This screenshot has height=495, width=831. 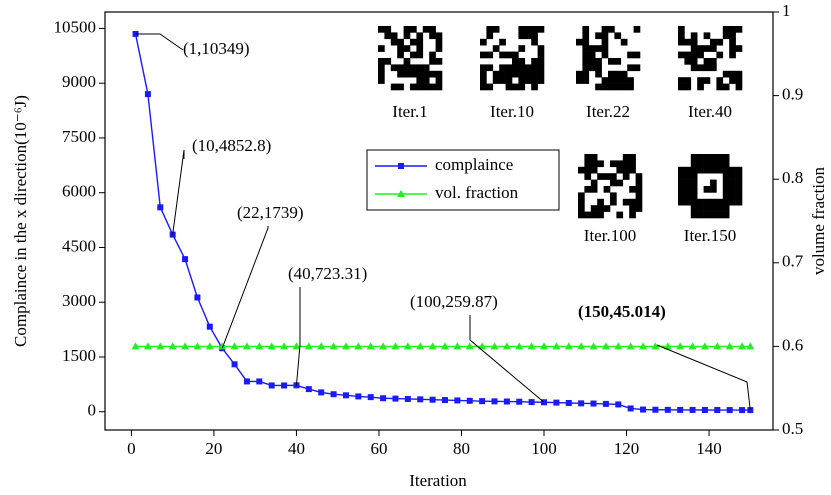 I want to click on x-tick-label: 40, so click(x=296, y=448).